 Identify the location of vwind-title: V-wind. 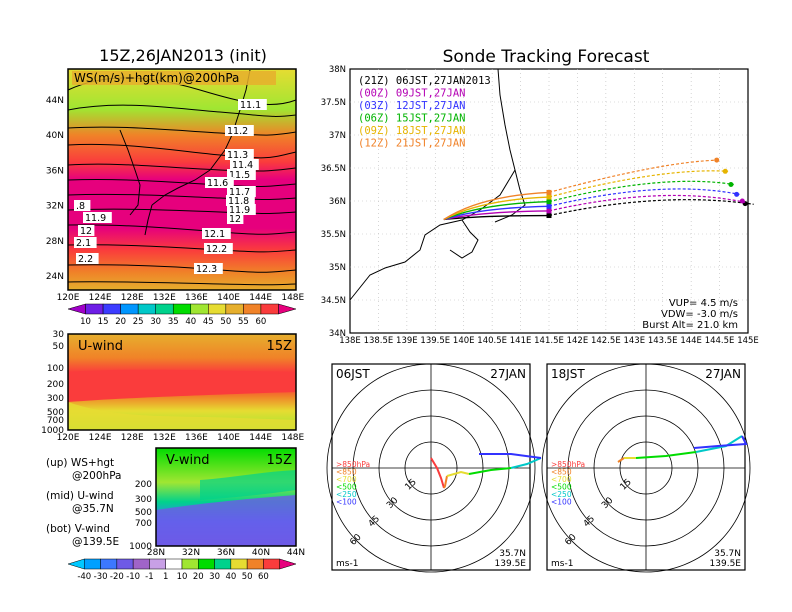
(188, 460).